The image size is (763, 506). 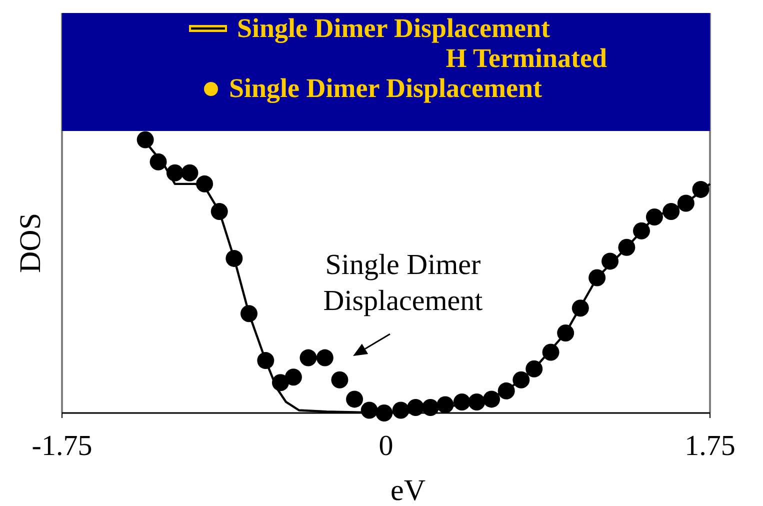 I want to click on legend-label: Single Dimer Displacement H Terminated, so click(x=422, y=43).